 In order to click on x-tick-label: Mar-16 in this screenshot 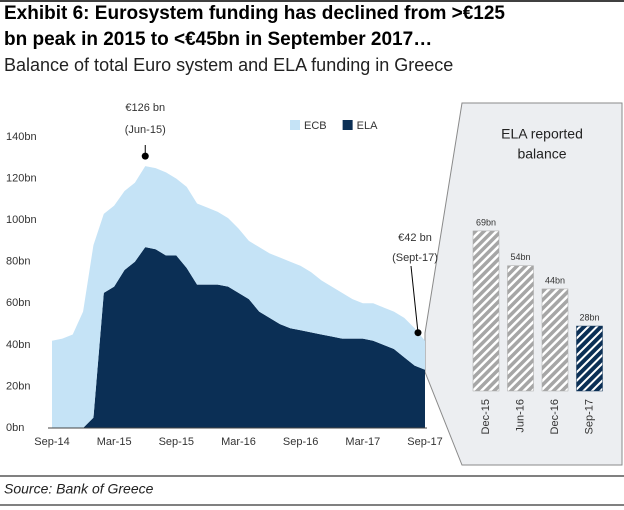, I will do `click(238, 442)`.